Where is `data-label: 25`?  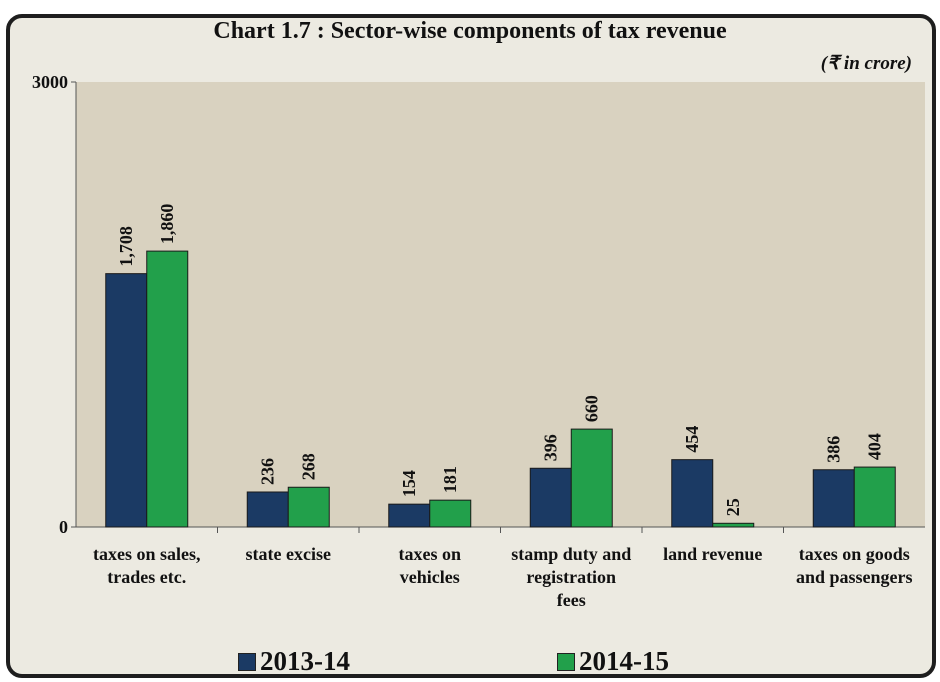 data-label: 25 is located at coordinates (733, 507).